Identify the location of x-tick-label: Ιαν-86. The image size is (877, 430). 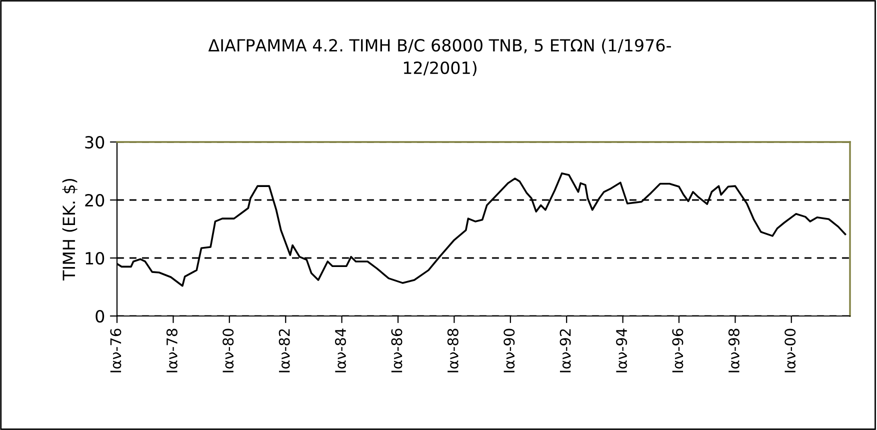
(396, 350).